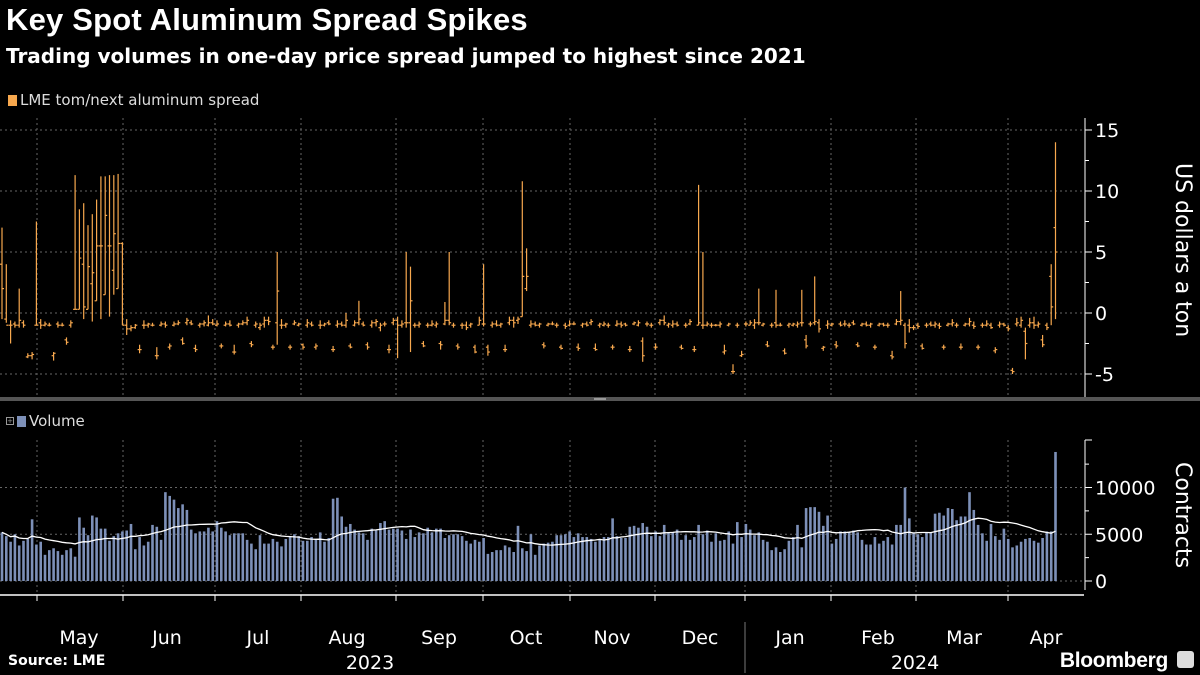 The image size is (1200, 675). Describe the element at coordinates (10, 421) in the screenshot. I see `plus-box-icon: +` at that location.